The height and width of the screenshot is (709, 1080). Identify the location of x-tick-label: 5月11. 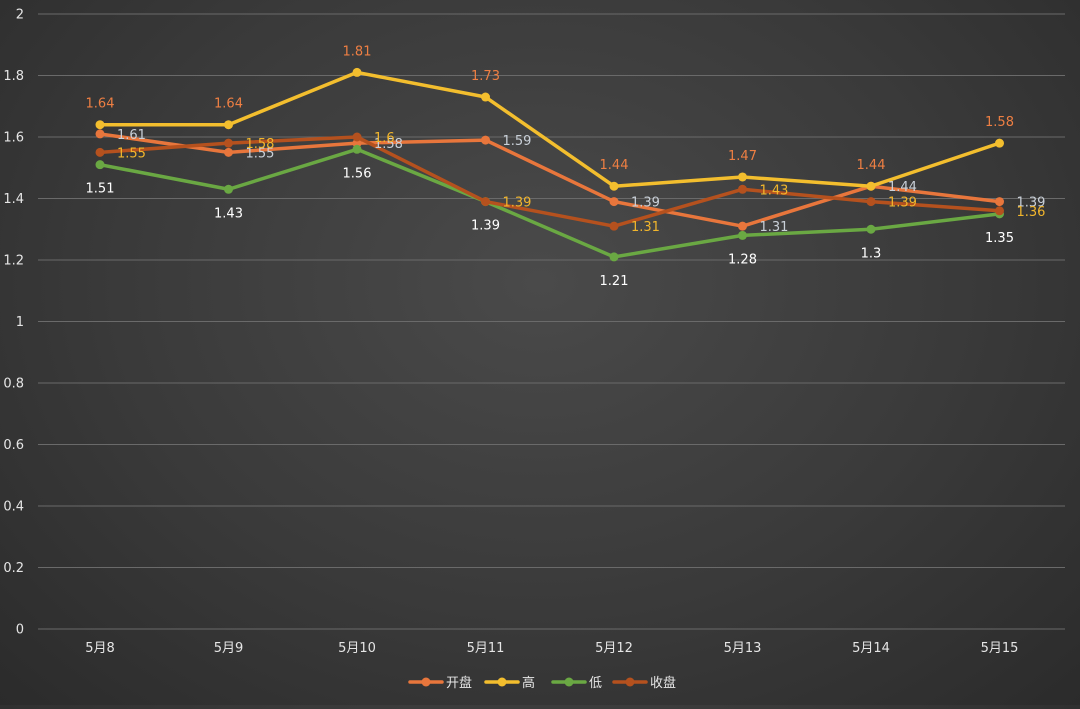
(486, 648).